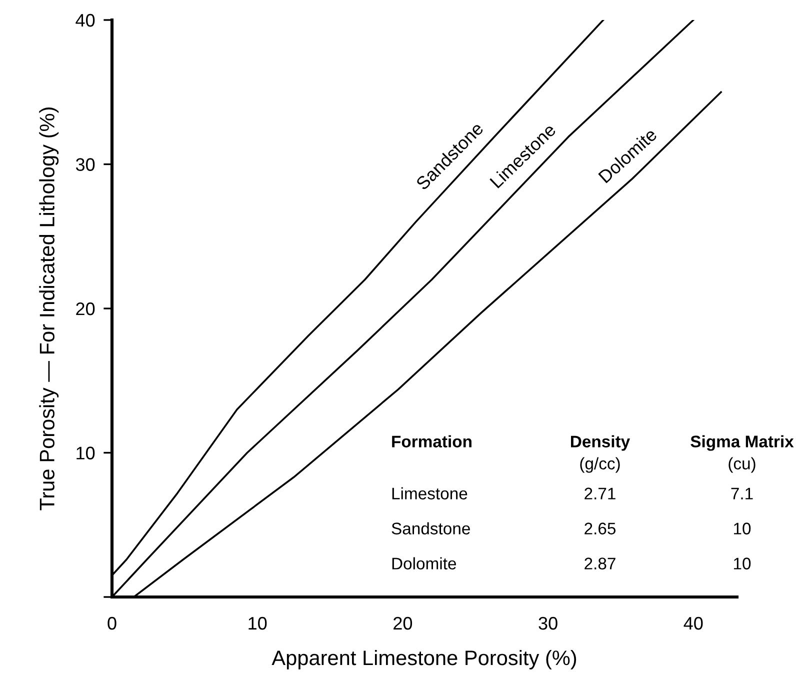 This screenshot has height=680, width=800. What do you see at coordinates (600, 494) in the screenshot?
I see `annotation: 2.71` at bounding box center [600, 494].